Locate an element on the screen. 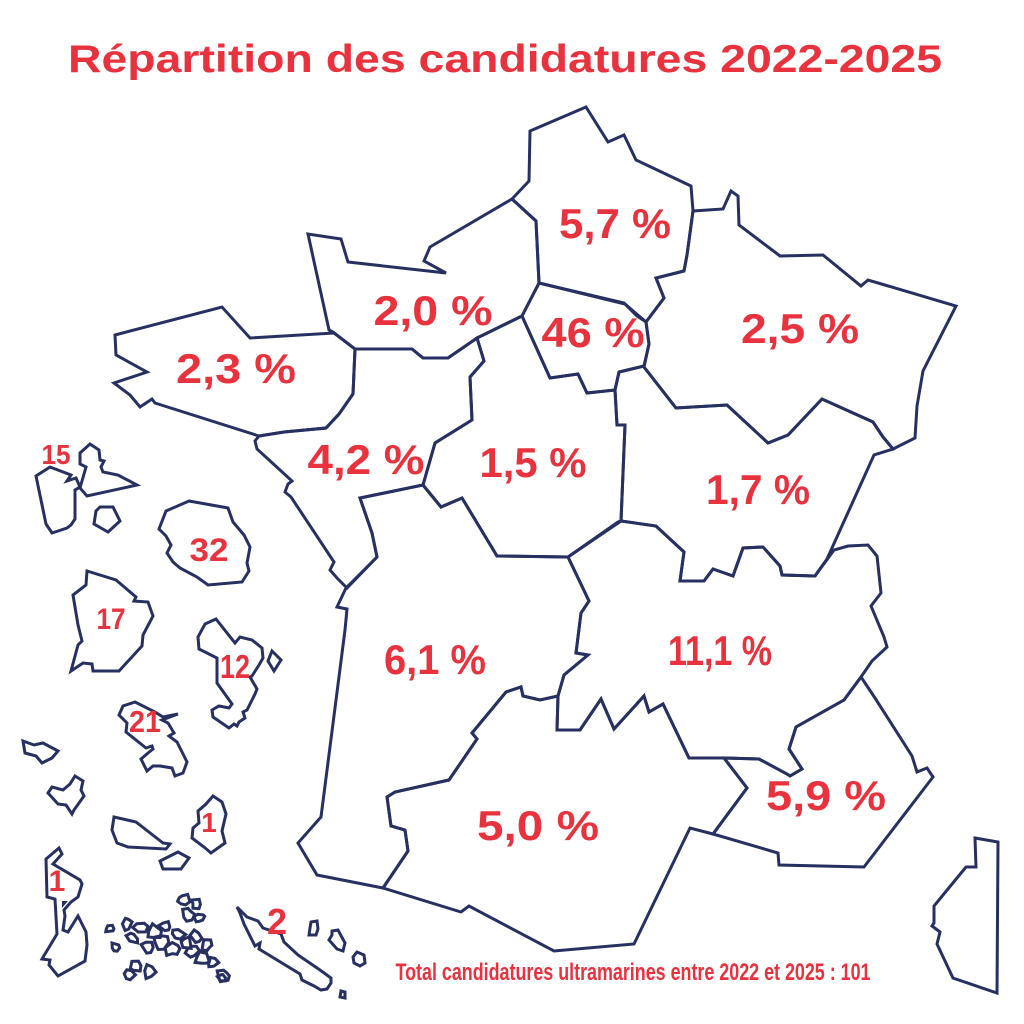 Image resolution: width=1024 pixels, height=1024 pixels. svg-text:Répartition des candidatures 2: Répartition des candidatures 2022-2025 is located at coordinates (505, 59).